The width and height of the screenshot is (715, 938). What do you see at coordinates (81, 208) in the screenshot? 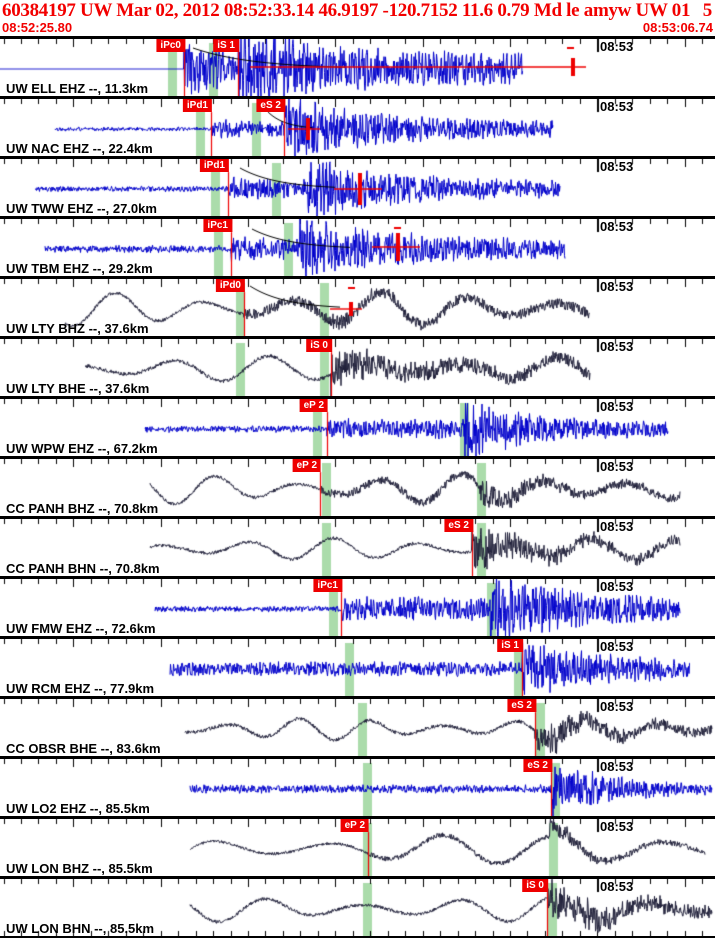
I see `station-label: UW TWW EHZ --, 27.0km` at bounding box center [81, 208].